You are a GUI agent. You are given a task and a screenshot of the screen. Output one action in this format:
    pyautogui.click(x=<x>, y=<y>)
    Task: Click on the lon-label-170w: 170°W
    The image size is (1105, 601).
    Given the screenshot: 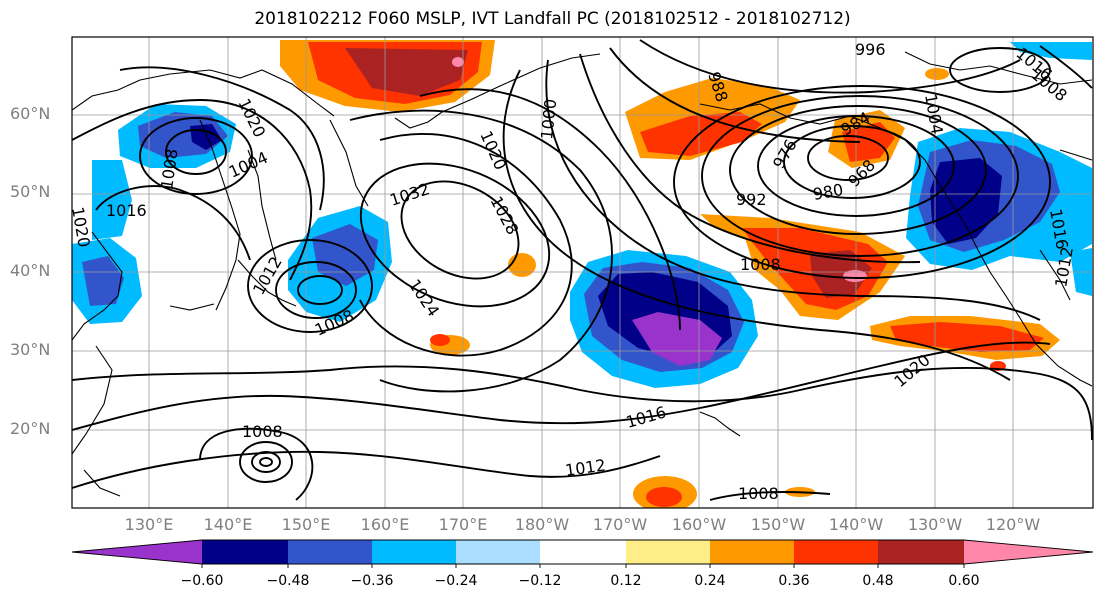 What is the action you would take?
    pyautogui.click(x=620, y=524)
    